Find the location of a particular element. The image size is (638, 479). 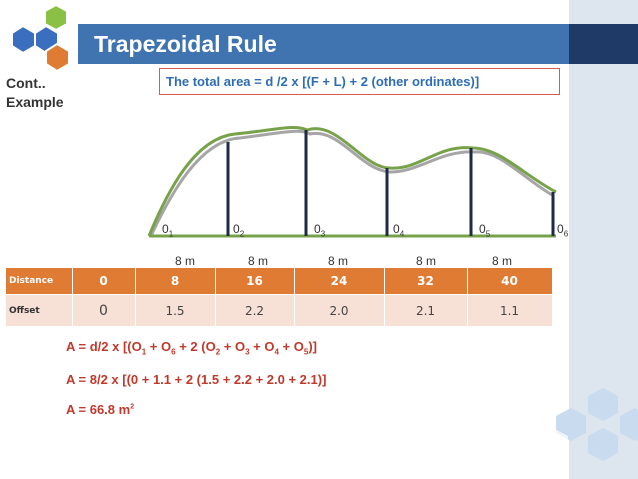

table-cell: 1.5 is located at coordinates (175, 310).